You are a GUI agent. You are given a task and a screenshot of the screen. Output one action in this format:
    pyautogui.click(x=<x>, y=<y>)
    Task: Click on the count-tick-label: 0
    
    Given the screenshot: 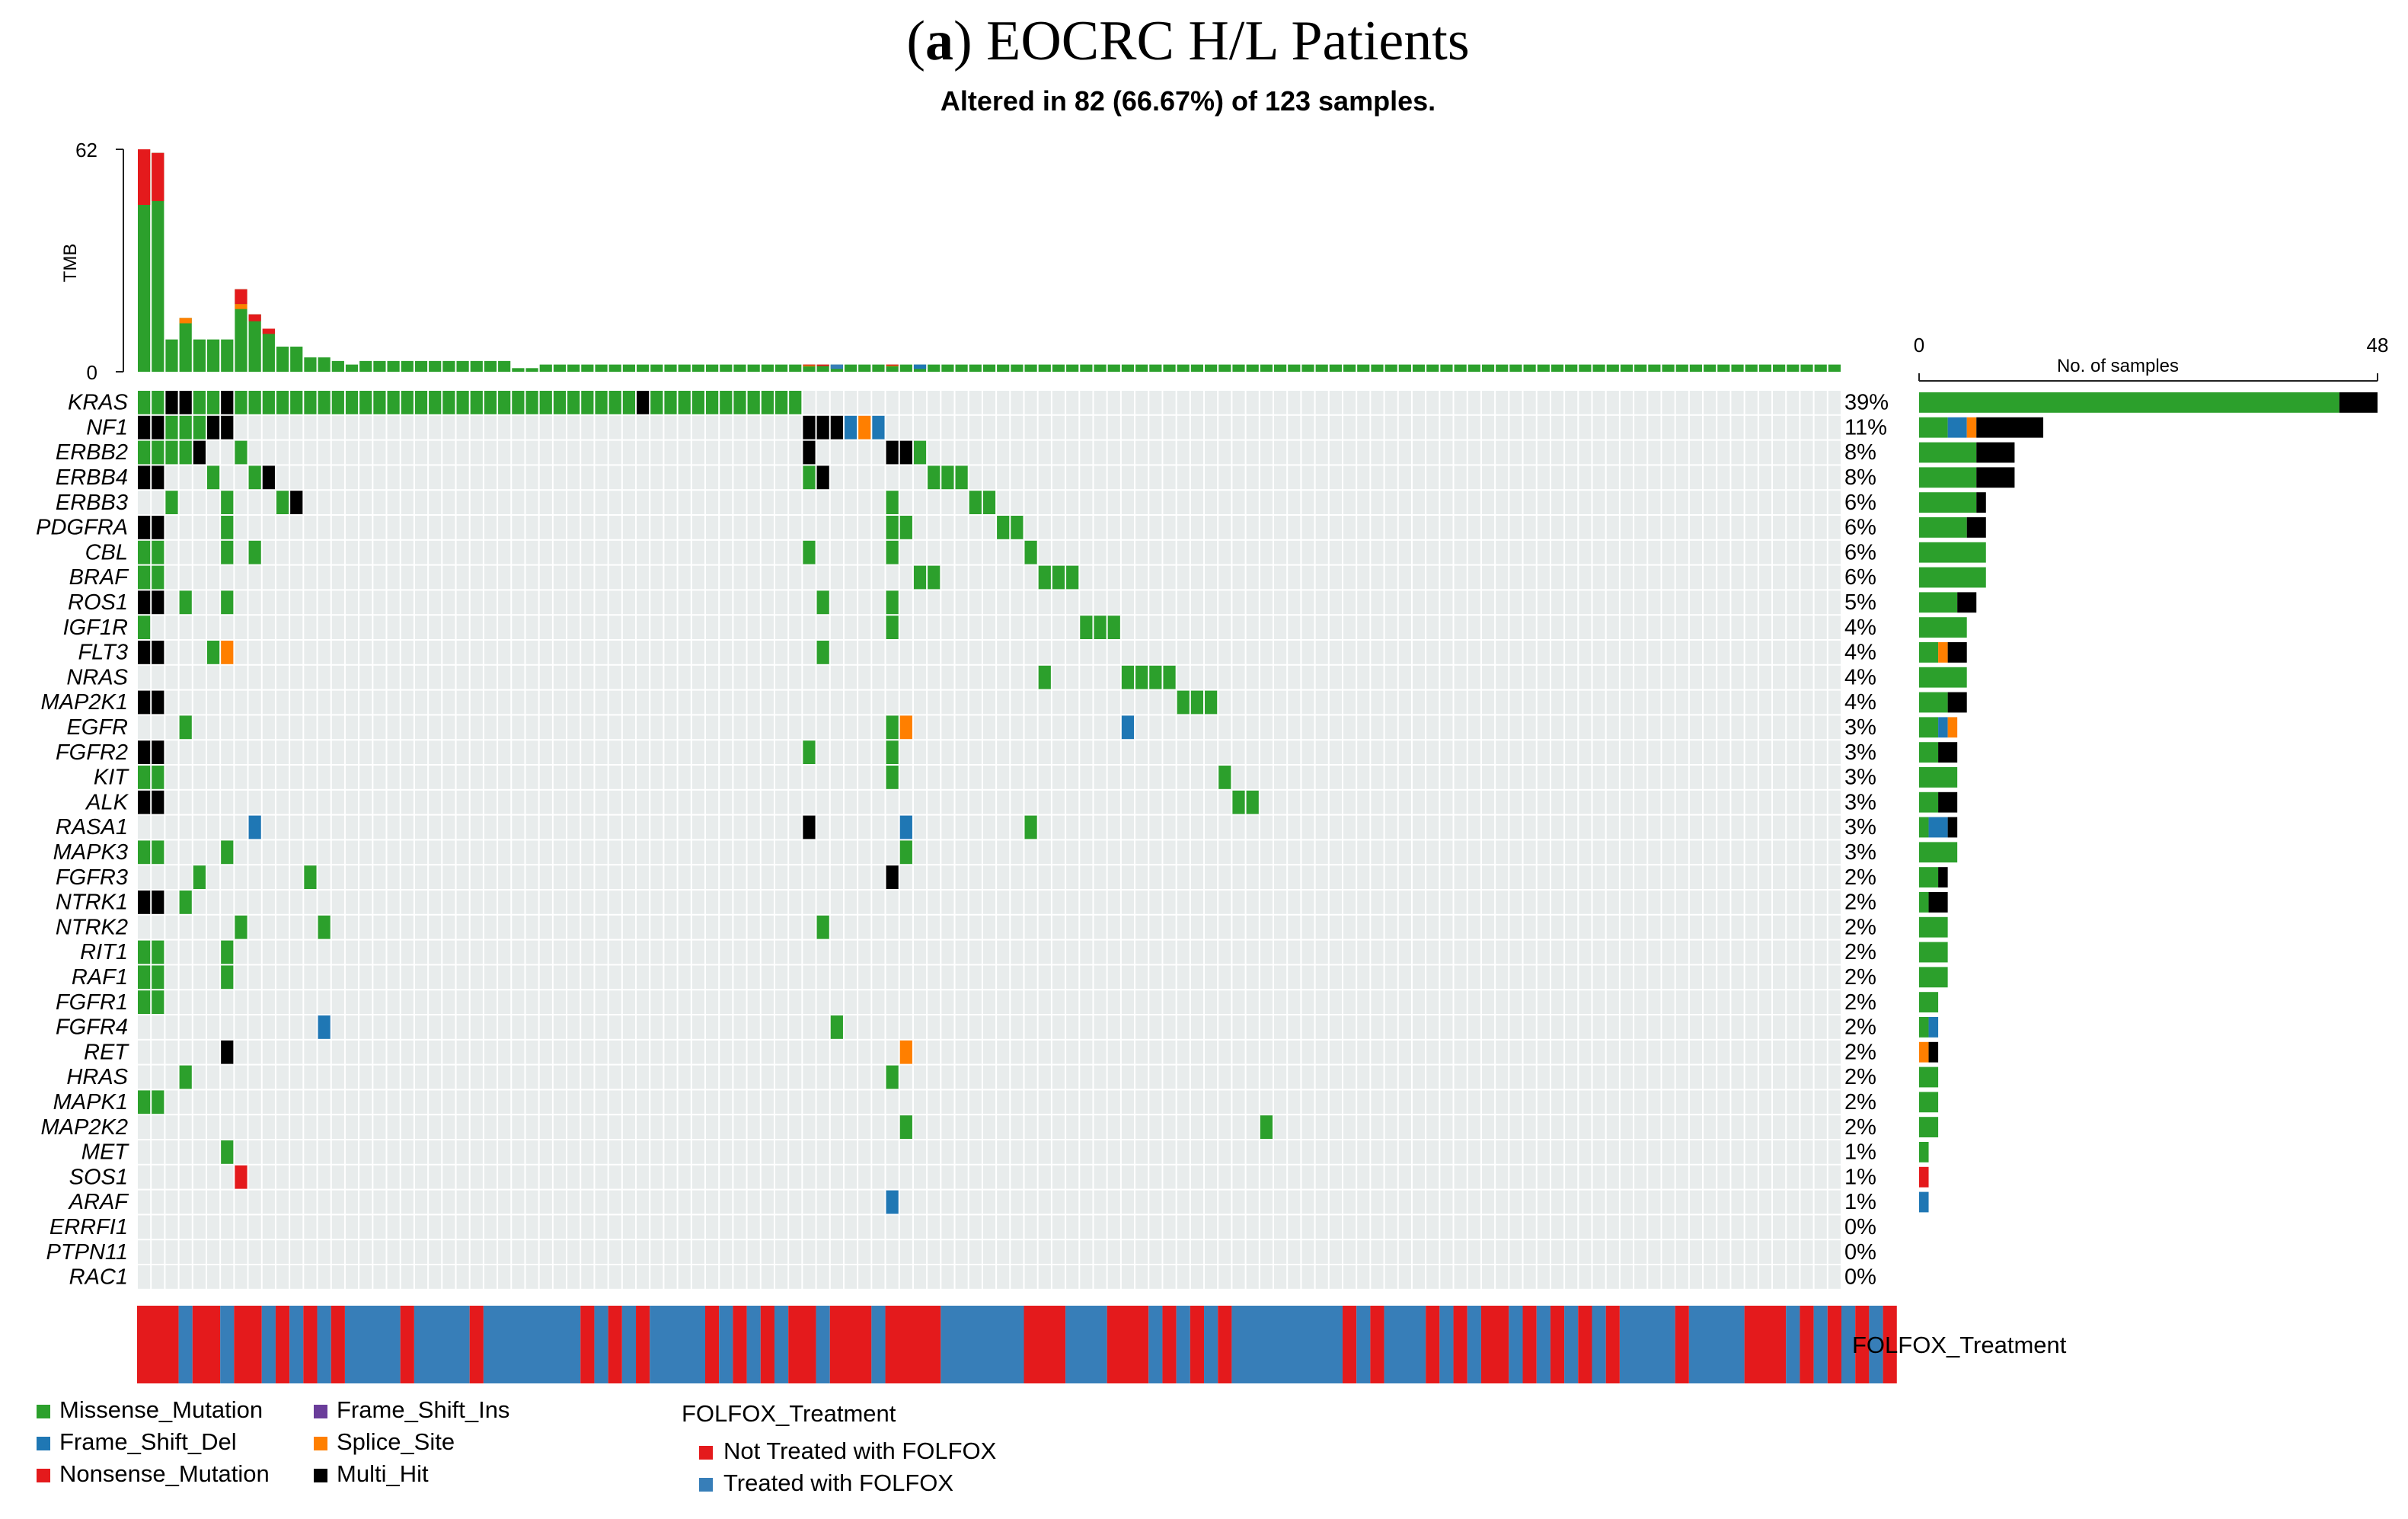 What is the action you would take?
    pyautogui.click(x=1919, y=346)
    